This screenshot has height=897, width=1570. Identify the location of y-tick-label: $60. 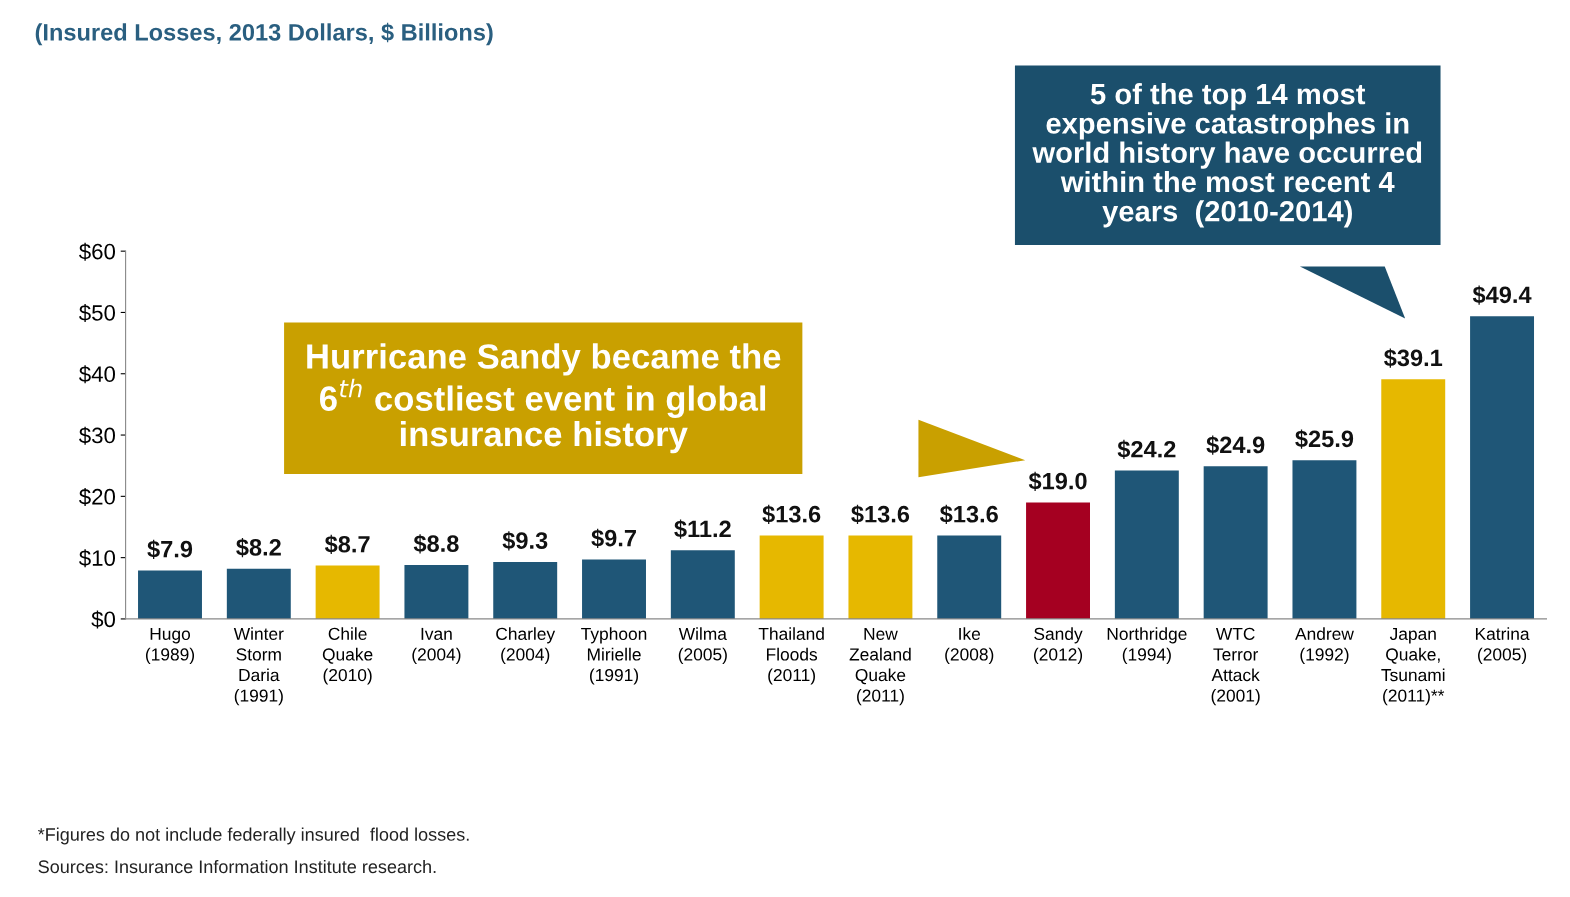
(97, 251).